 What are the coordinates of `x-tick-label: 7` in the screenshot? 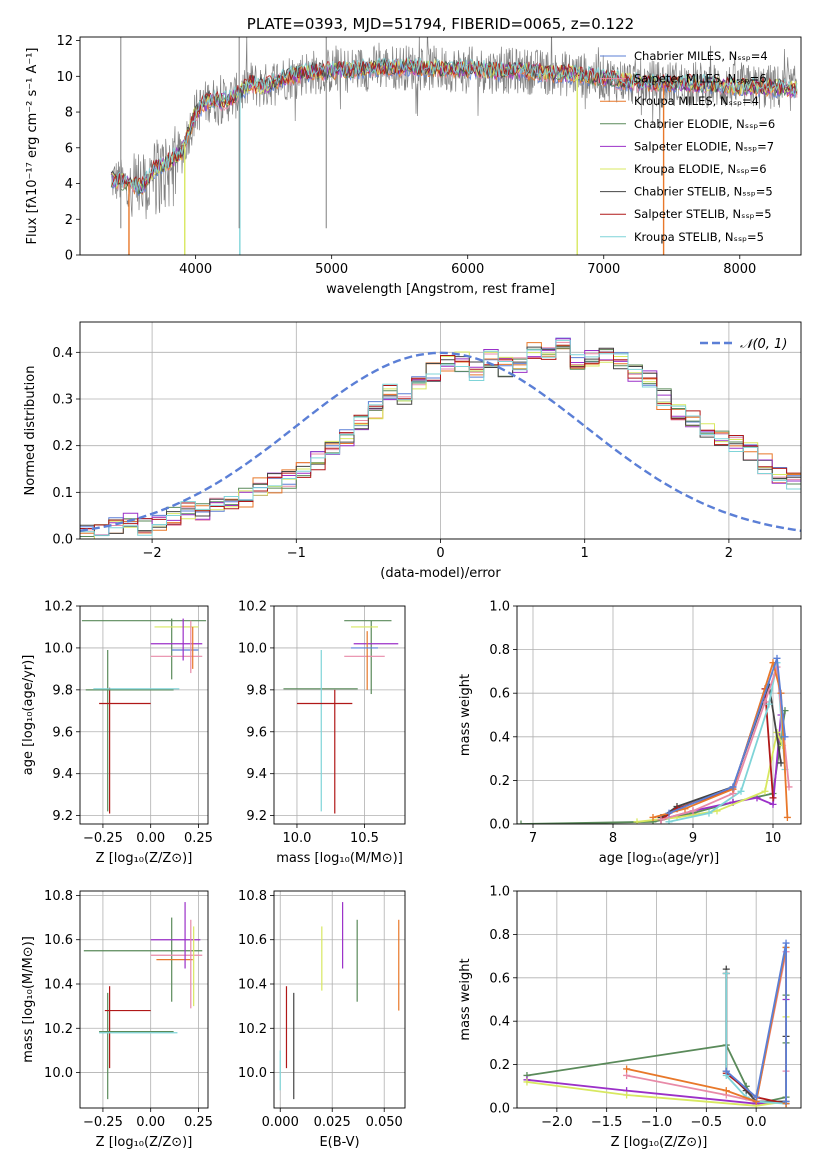 It's located at (533, 838).